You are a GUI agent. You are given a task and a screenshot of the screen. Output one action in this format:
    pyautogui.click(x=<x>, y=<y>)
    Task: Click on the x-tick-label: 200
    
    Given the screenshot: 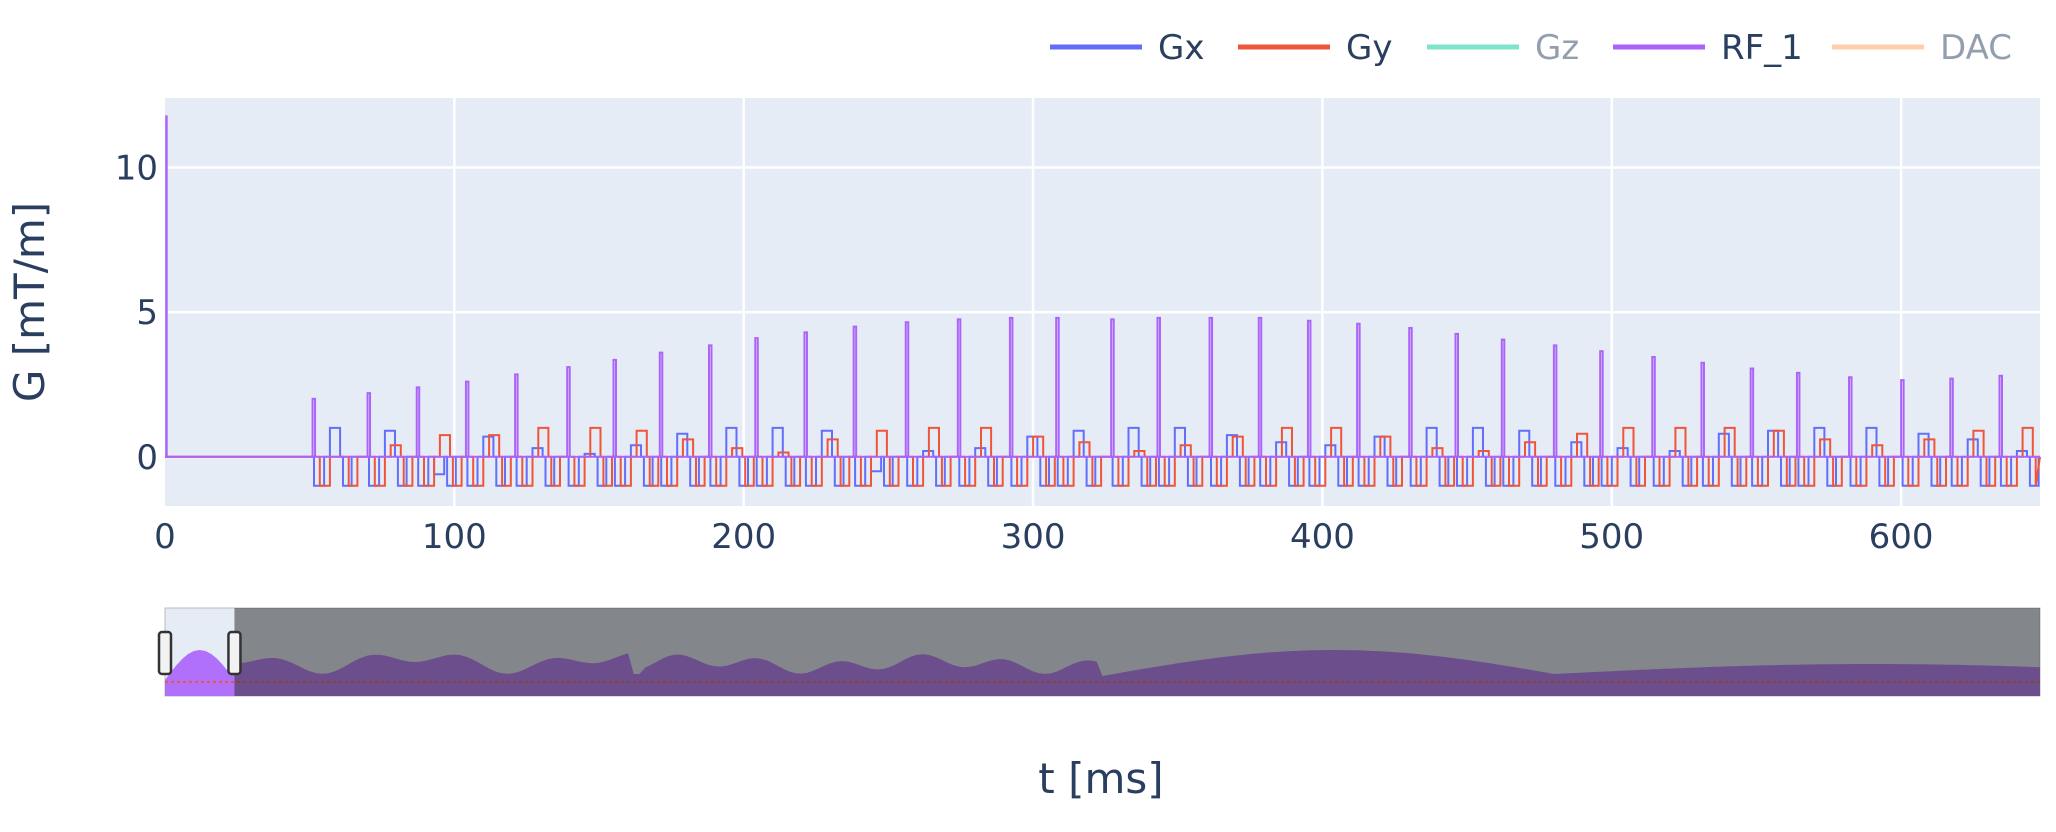 What is the action you would take?
    pyautogui.click(x=743, y=537)
    